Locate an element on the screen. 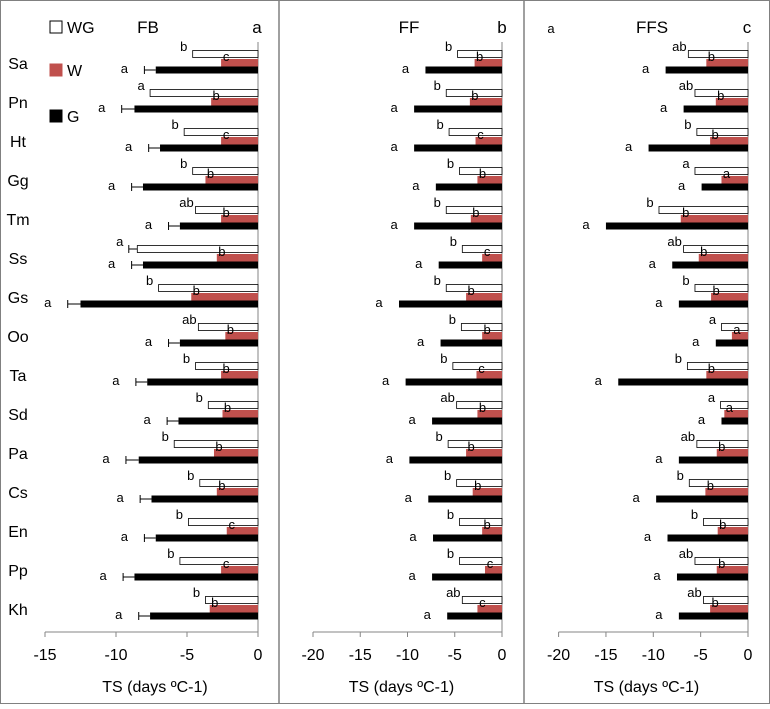 The image size is (770, 709). letter-G-Pa: a is located at coordinates (659, 458).